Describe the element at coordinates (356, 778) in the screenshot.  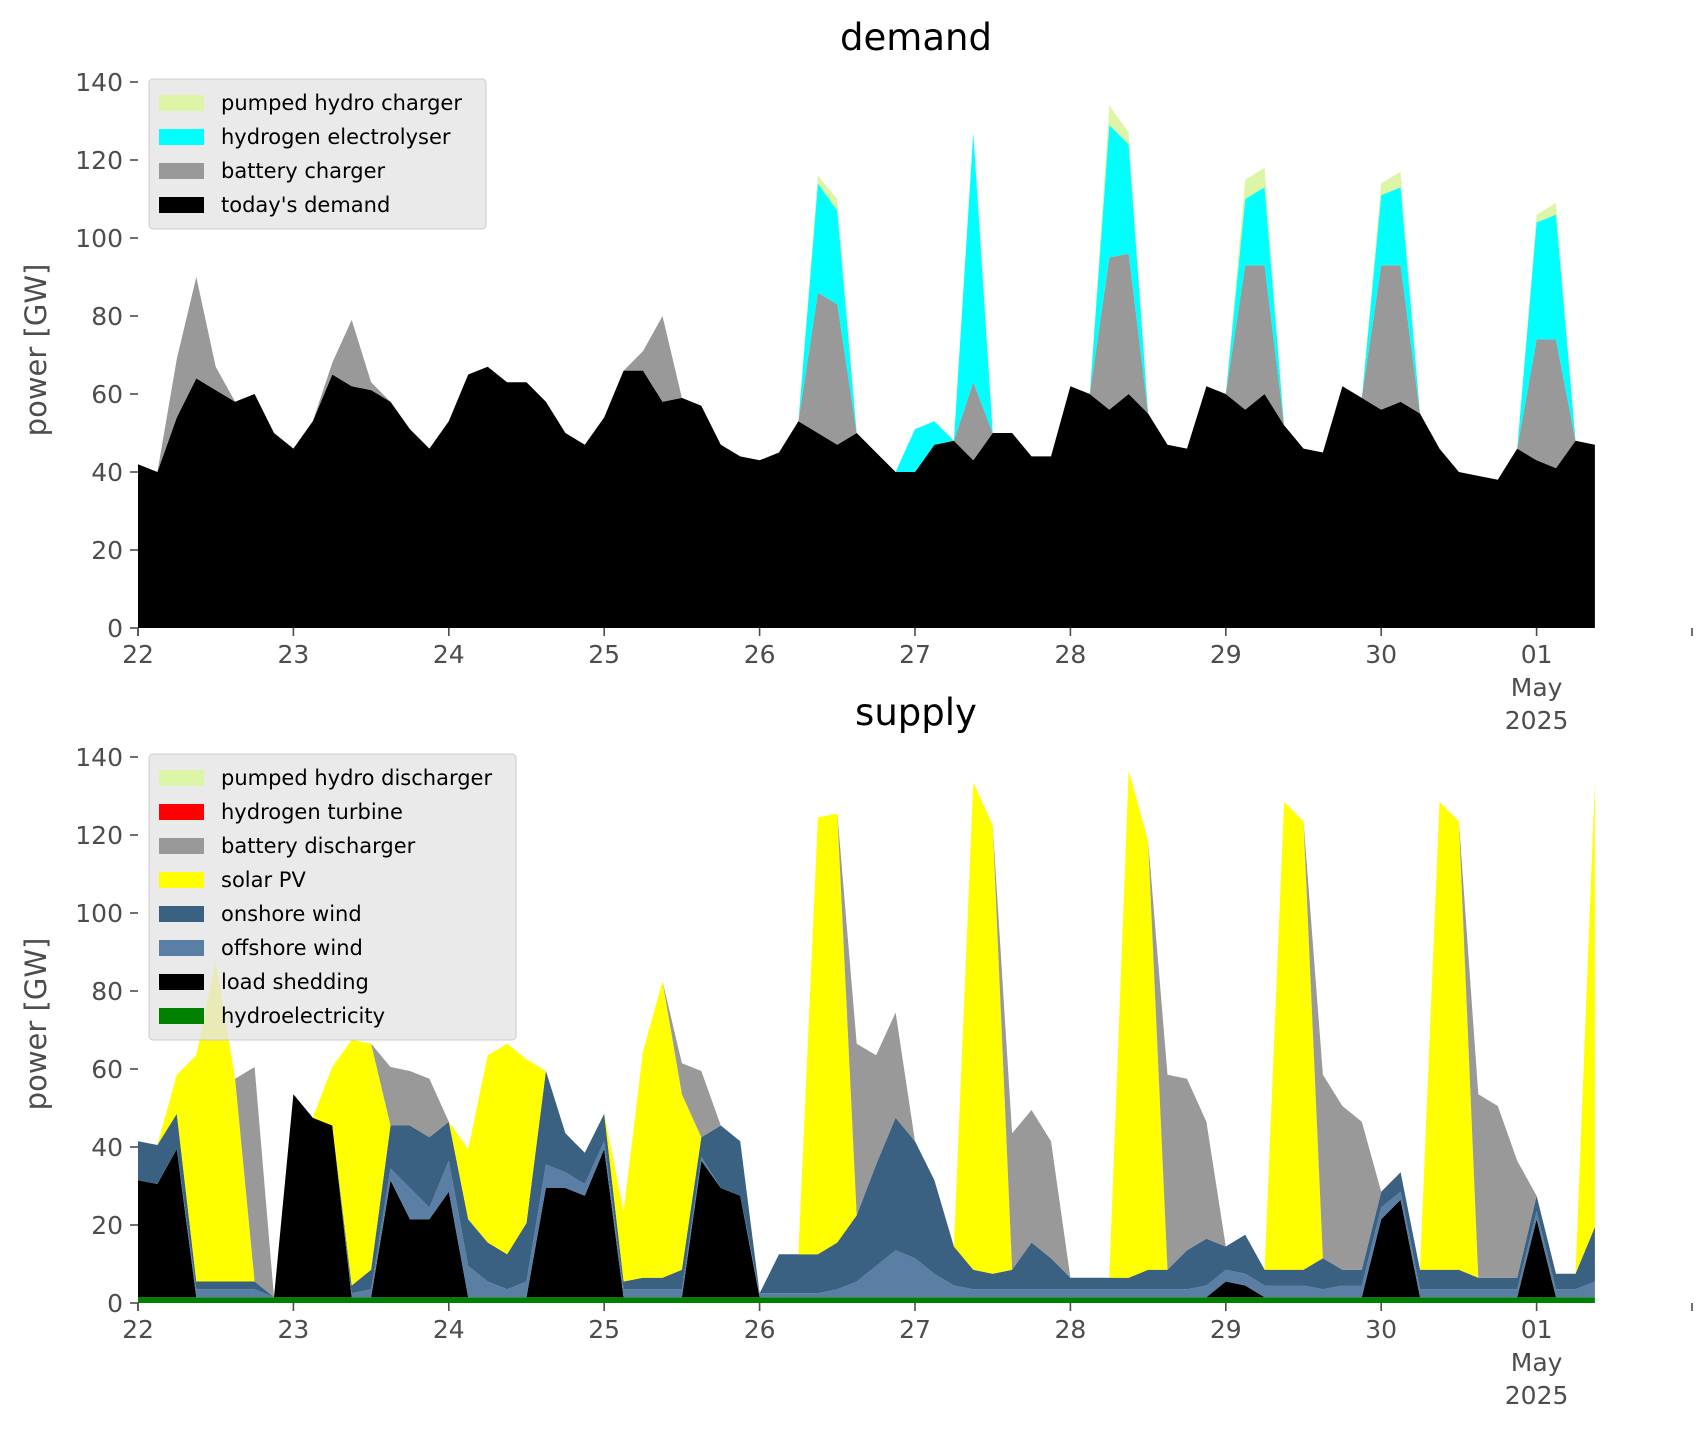
I see `legend-label-pumped-hydro-discharger: pumped hydro discharger` at that location.